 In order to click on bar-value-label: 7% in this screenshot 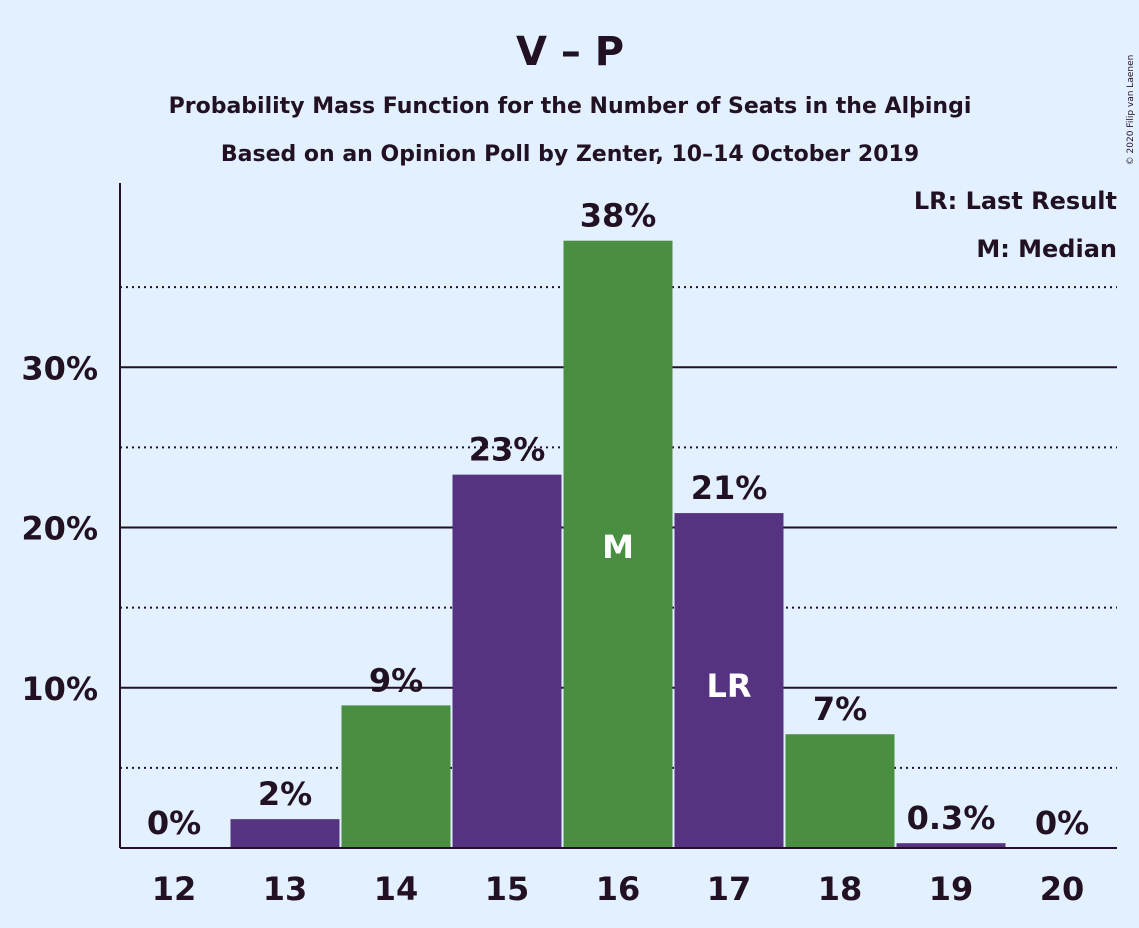, I will do `click(840, 709)`.